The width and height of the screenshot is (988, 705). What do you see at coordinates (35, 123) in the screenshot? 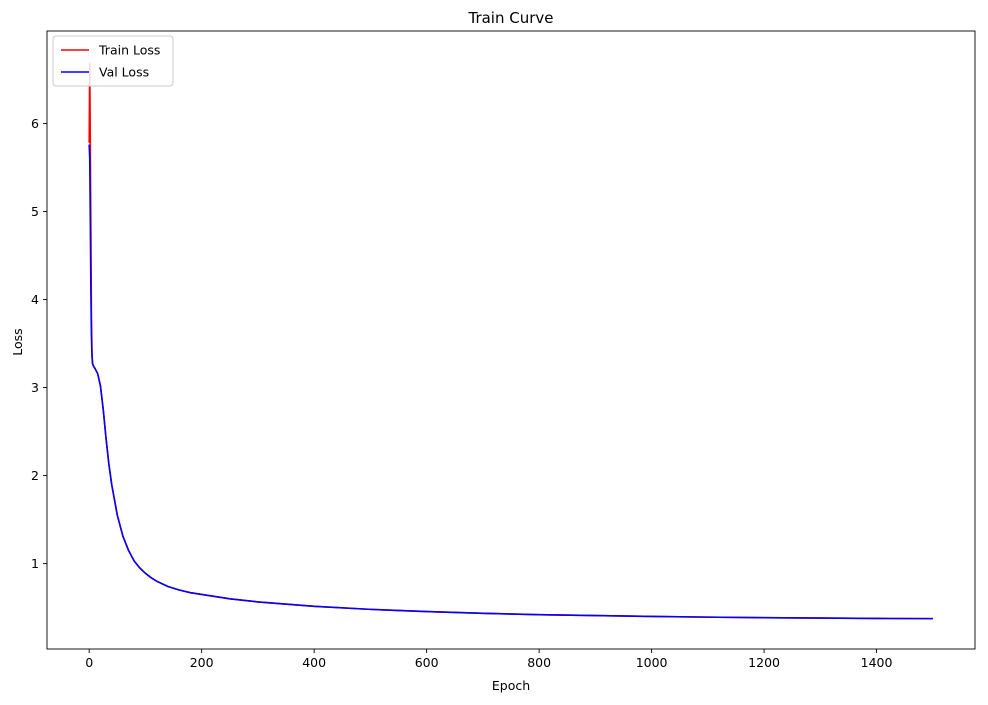
I see `y-tick-label: 6` at bounding box center [35, 123].